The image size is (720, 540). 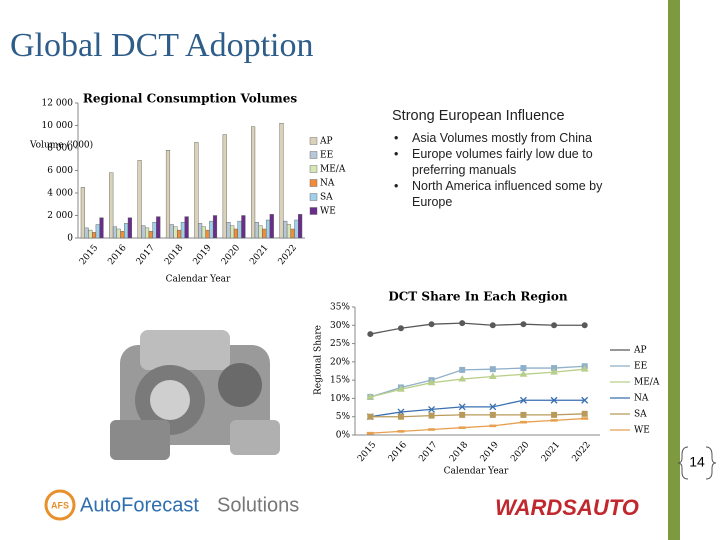 What do you see at coordinates (333, 170) in the screenshot?
I see `legend-label: ME/A` at bounding box center [333, 170].